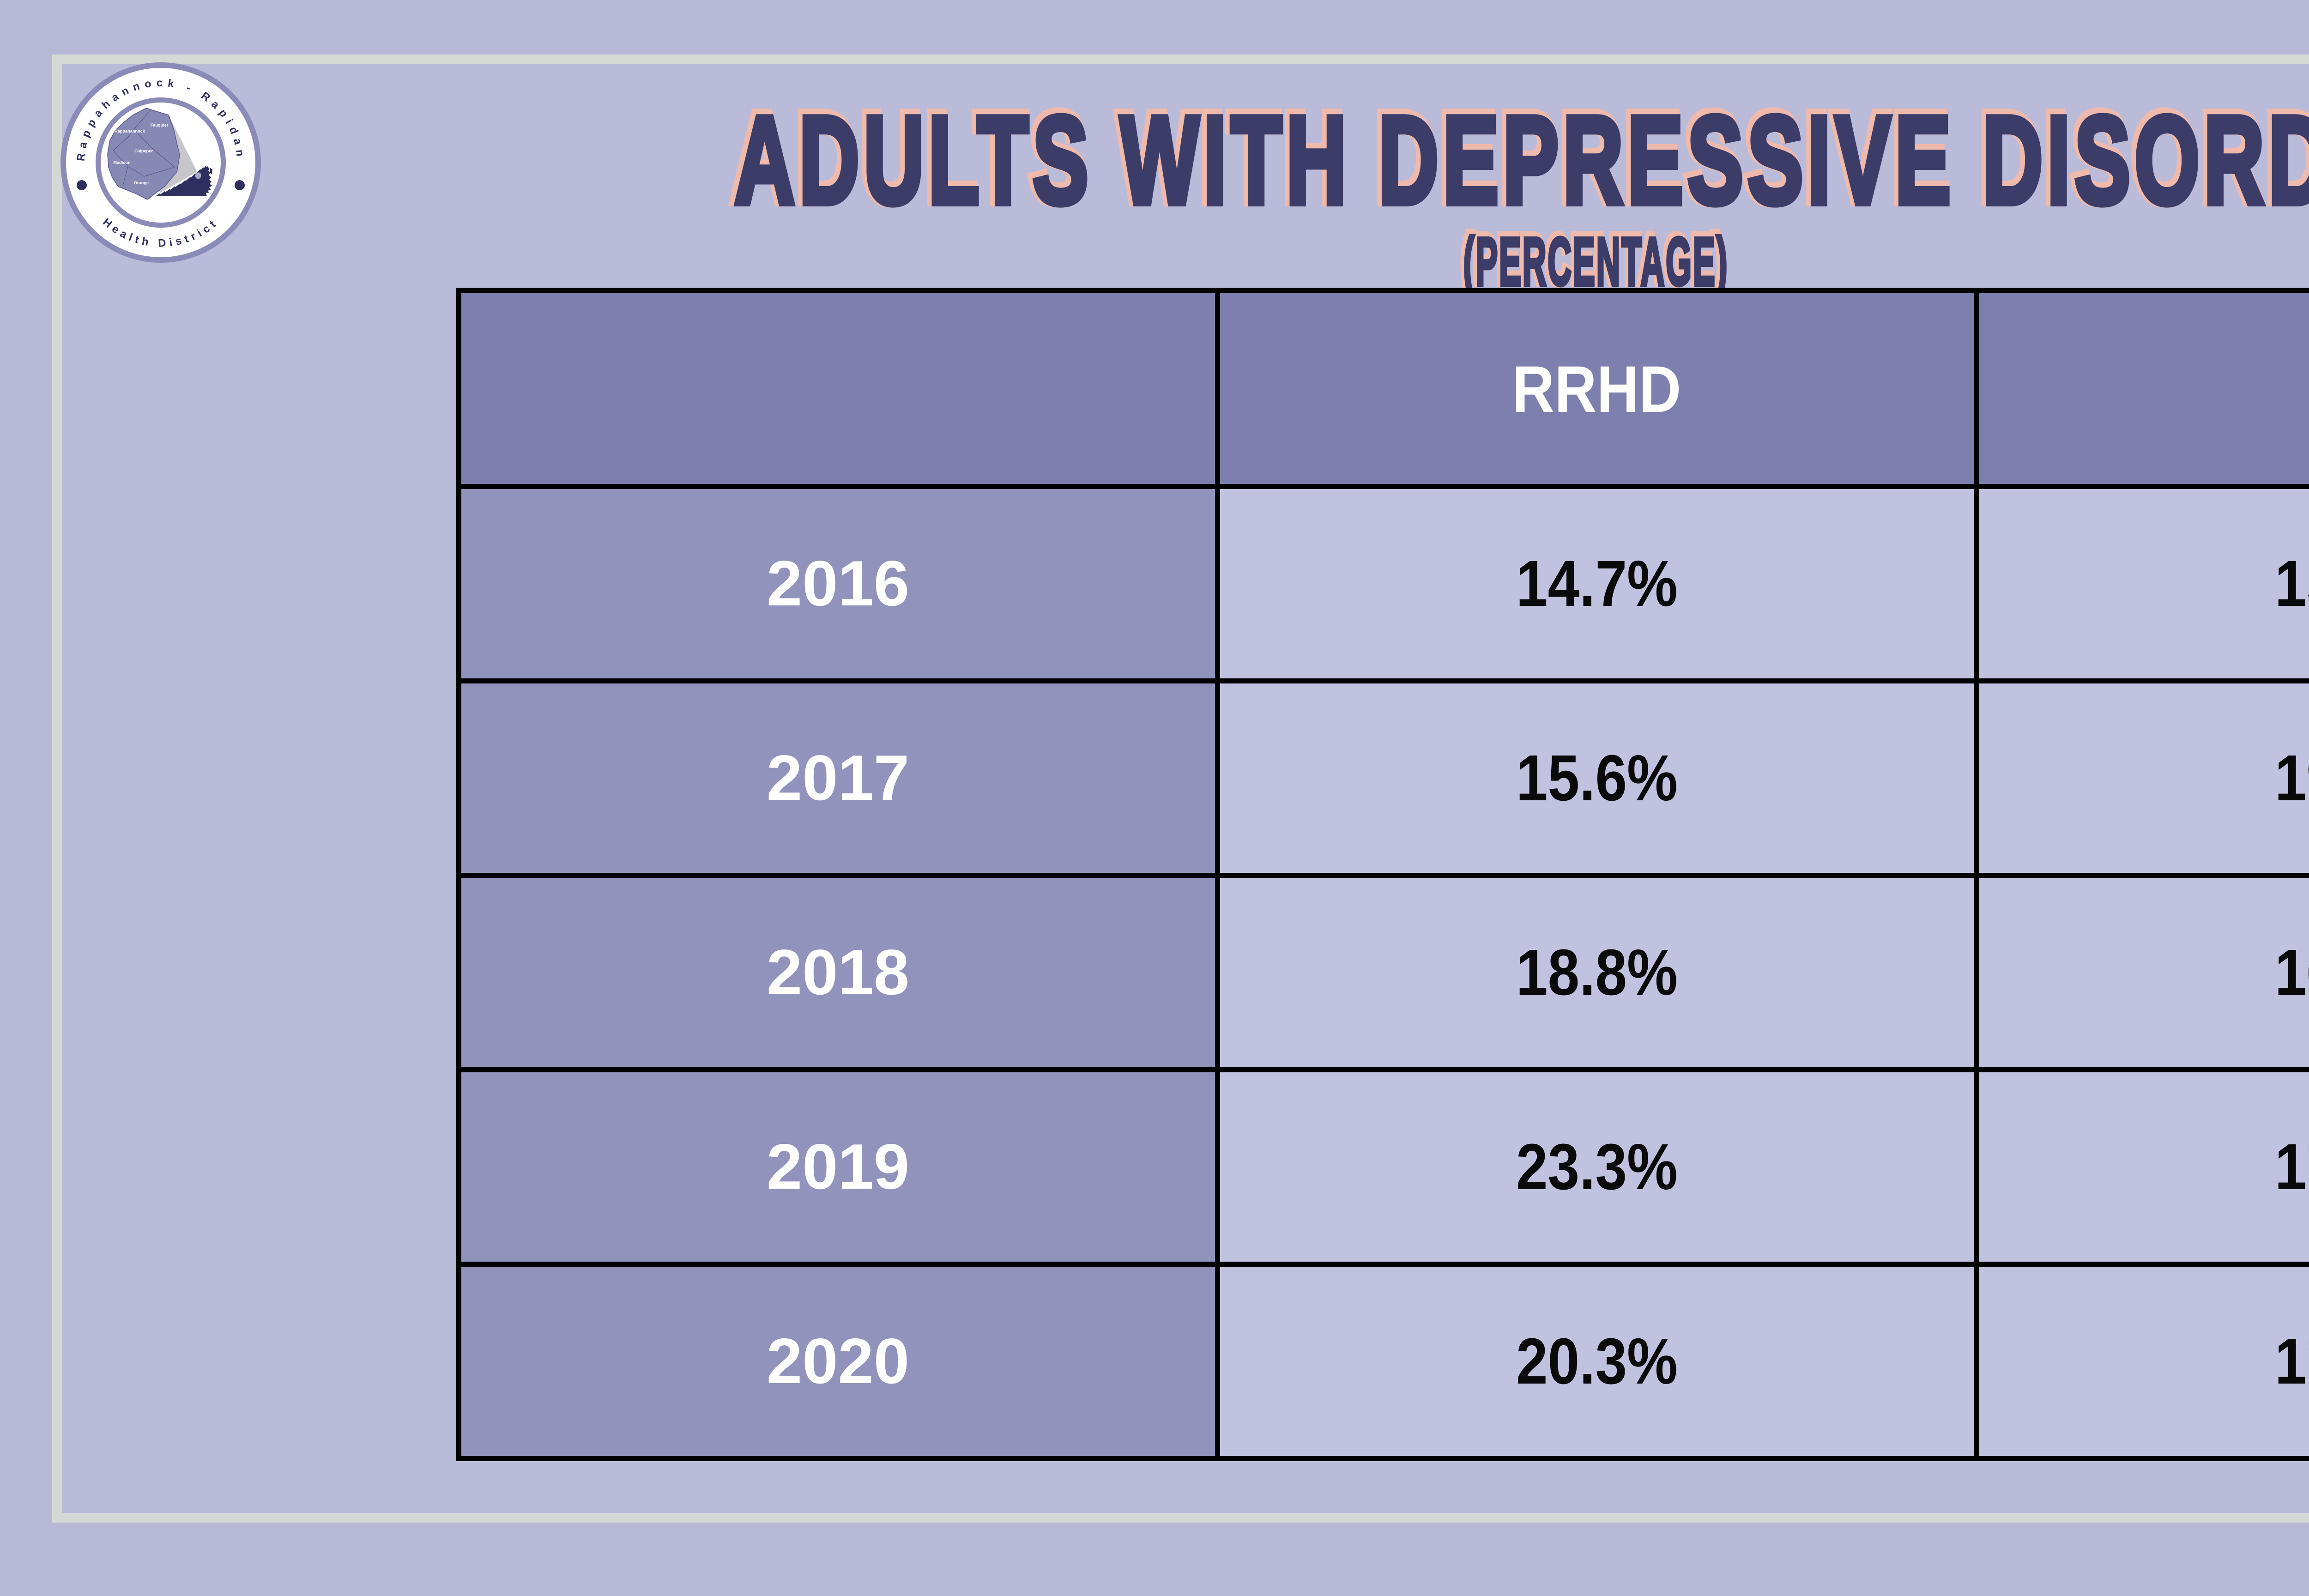 Image resolution: width=2309 pixels, height=1596 pixels. I want to click on svg-text: Culpeper, so click(143, 151).